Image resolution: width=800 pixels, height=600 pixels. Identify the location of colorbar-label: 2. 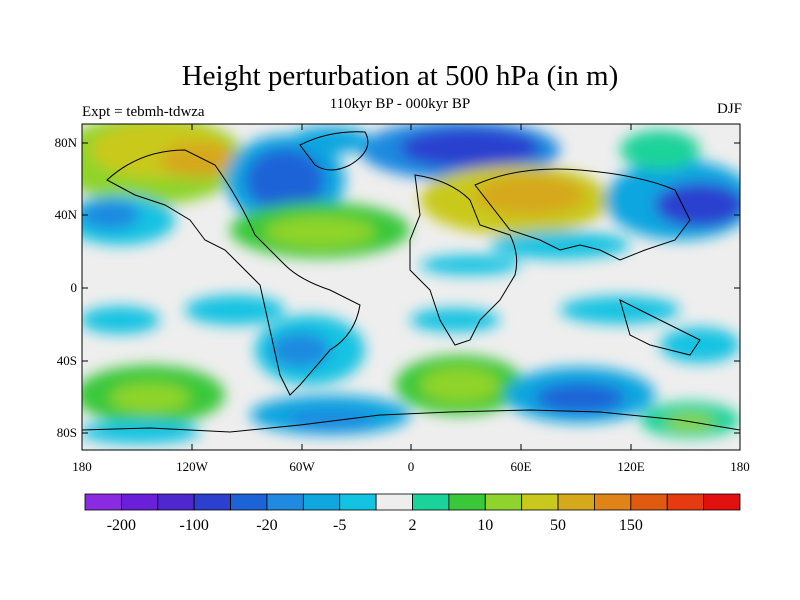
(413, 525).